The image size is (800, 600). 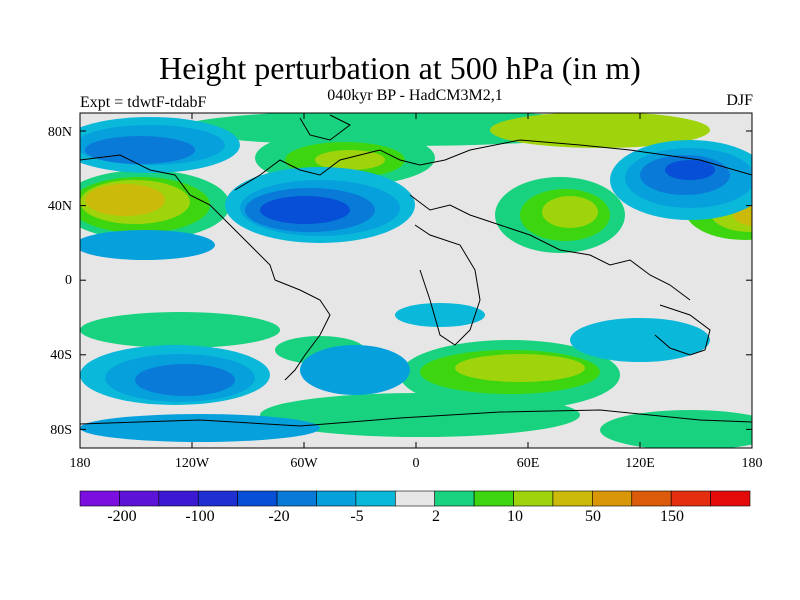 What do you see at coordinates (61, 430) in the screenshot?
I see `lat-label: 80S` at bounding box center [61, 430].